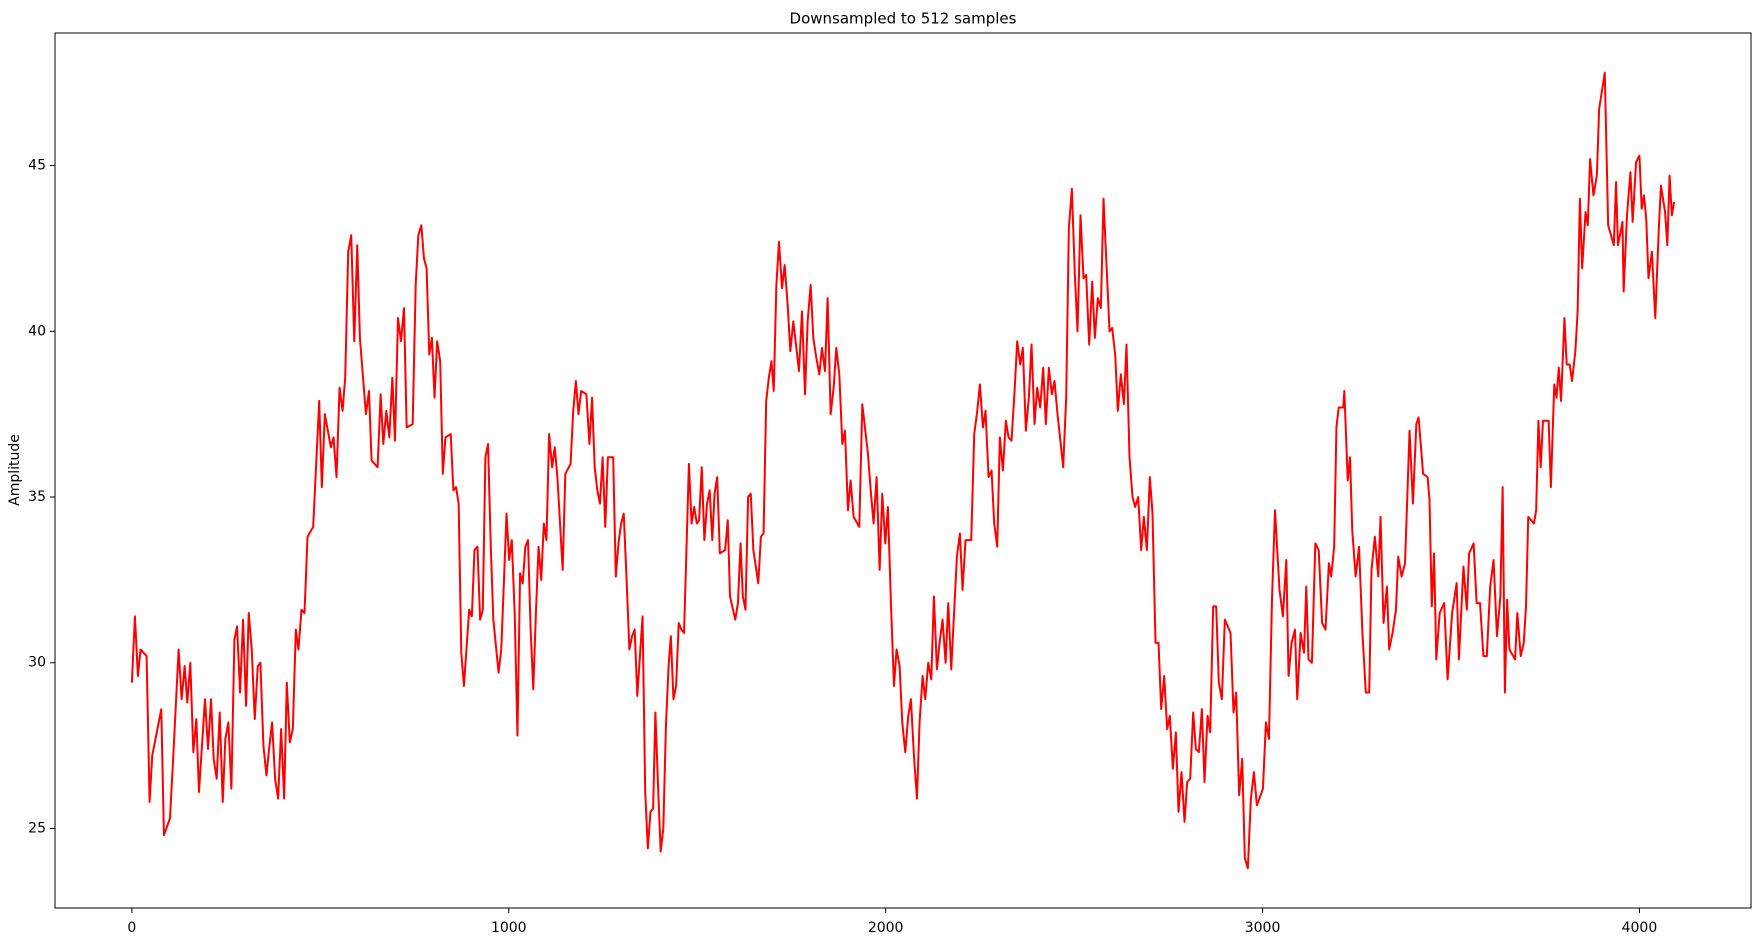 This screenshot has width=1760, height=950. What do you see at coordinates (37, 331) in the screenshot?
I see `y-tick-label: 40` at bounding box center [37, 331].